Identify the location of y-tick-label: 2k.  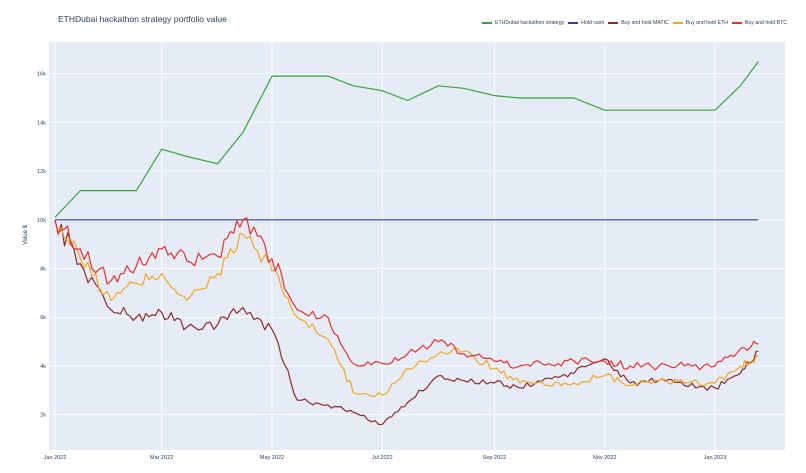
(43, 416).